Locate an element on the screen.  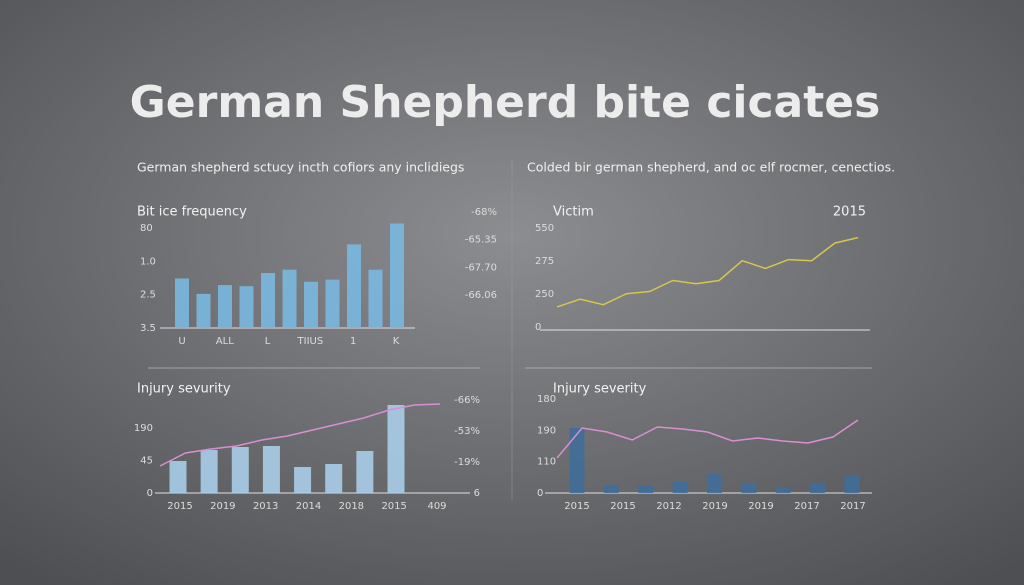
y-label: 550 is located at coordinates (544, 228).